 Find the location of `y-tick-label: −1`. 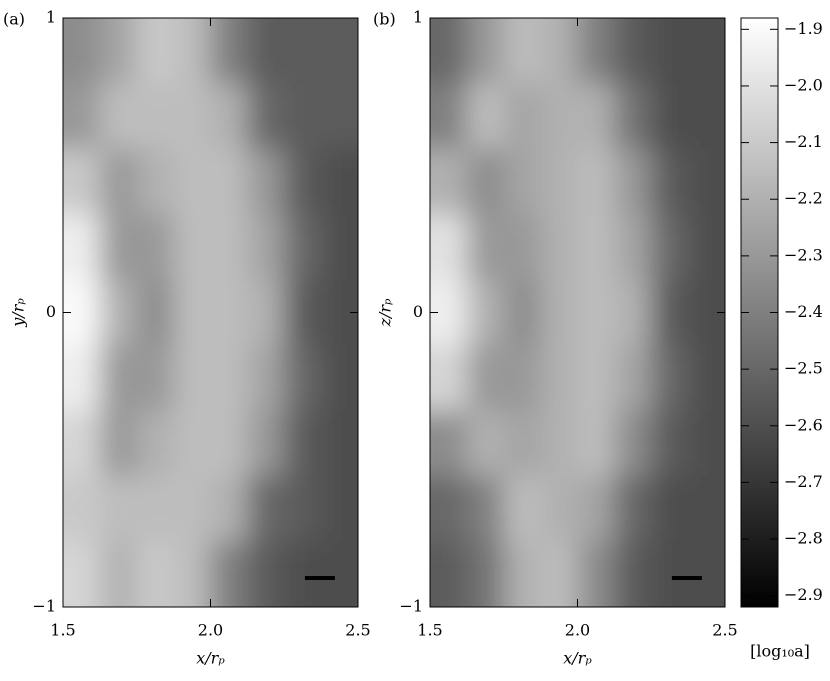

y-tick-label: −1 is located at coordinates (411, 606).